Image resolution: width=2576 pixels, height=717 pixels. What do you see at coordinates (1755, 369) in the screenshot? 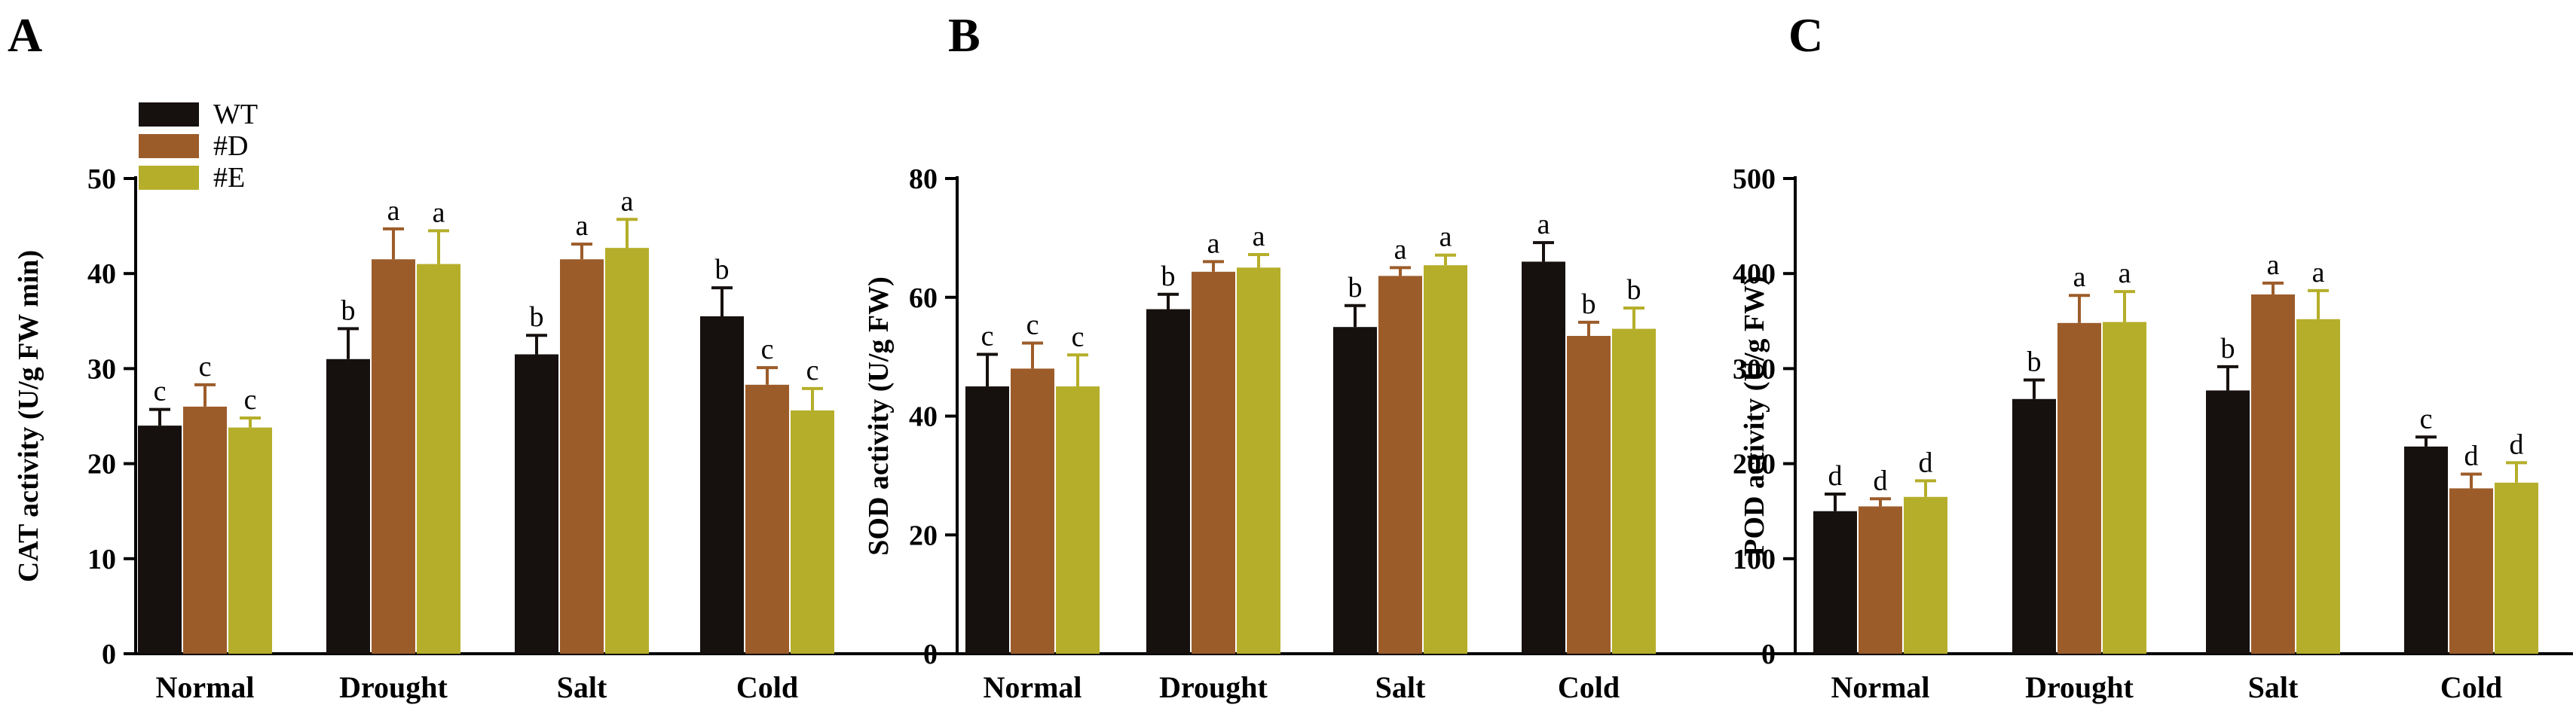
I see `y-tick-label: 300` at bounding box center [1755, 369].